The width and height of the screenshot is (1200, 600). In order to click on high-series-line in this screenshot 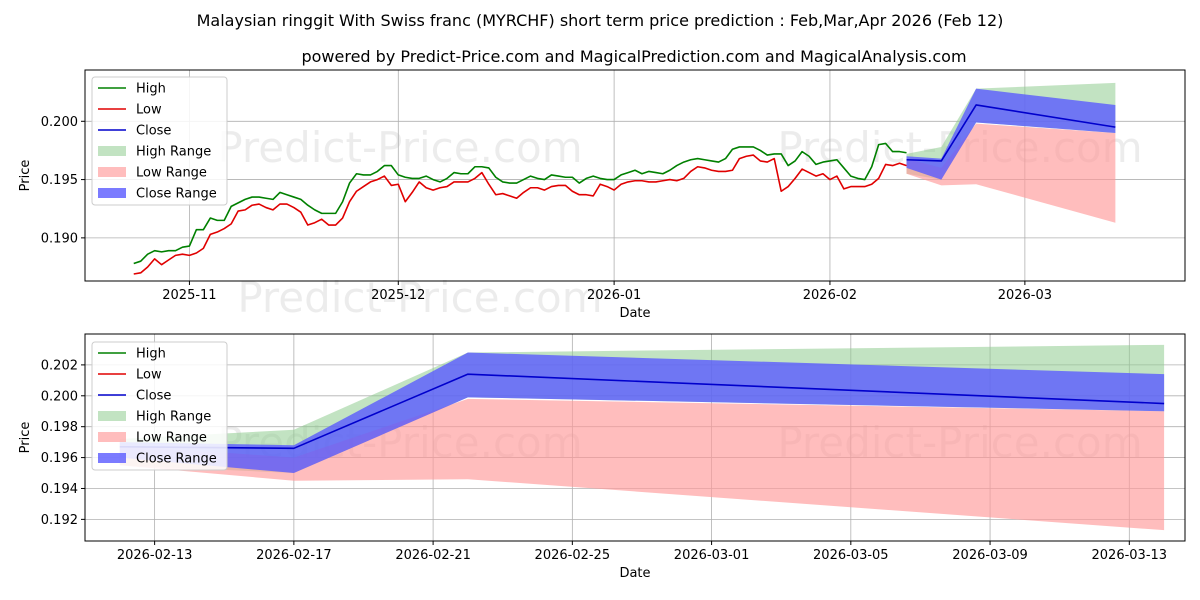, I will do `click(520, 203)`.